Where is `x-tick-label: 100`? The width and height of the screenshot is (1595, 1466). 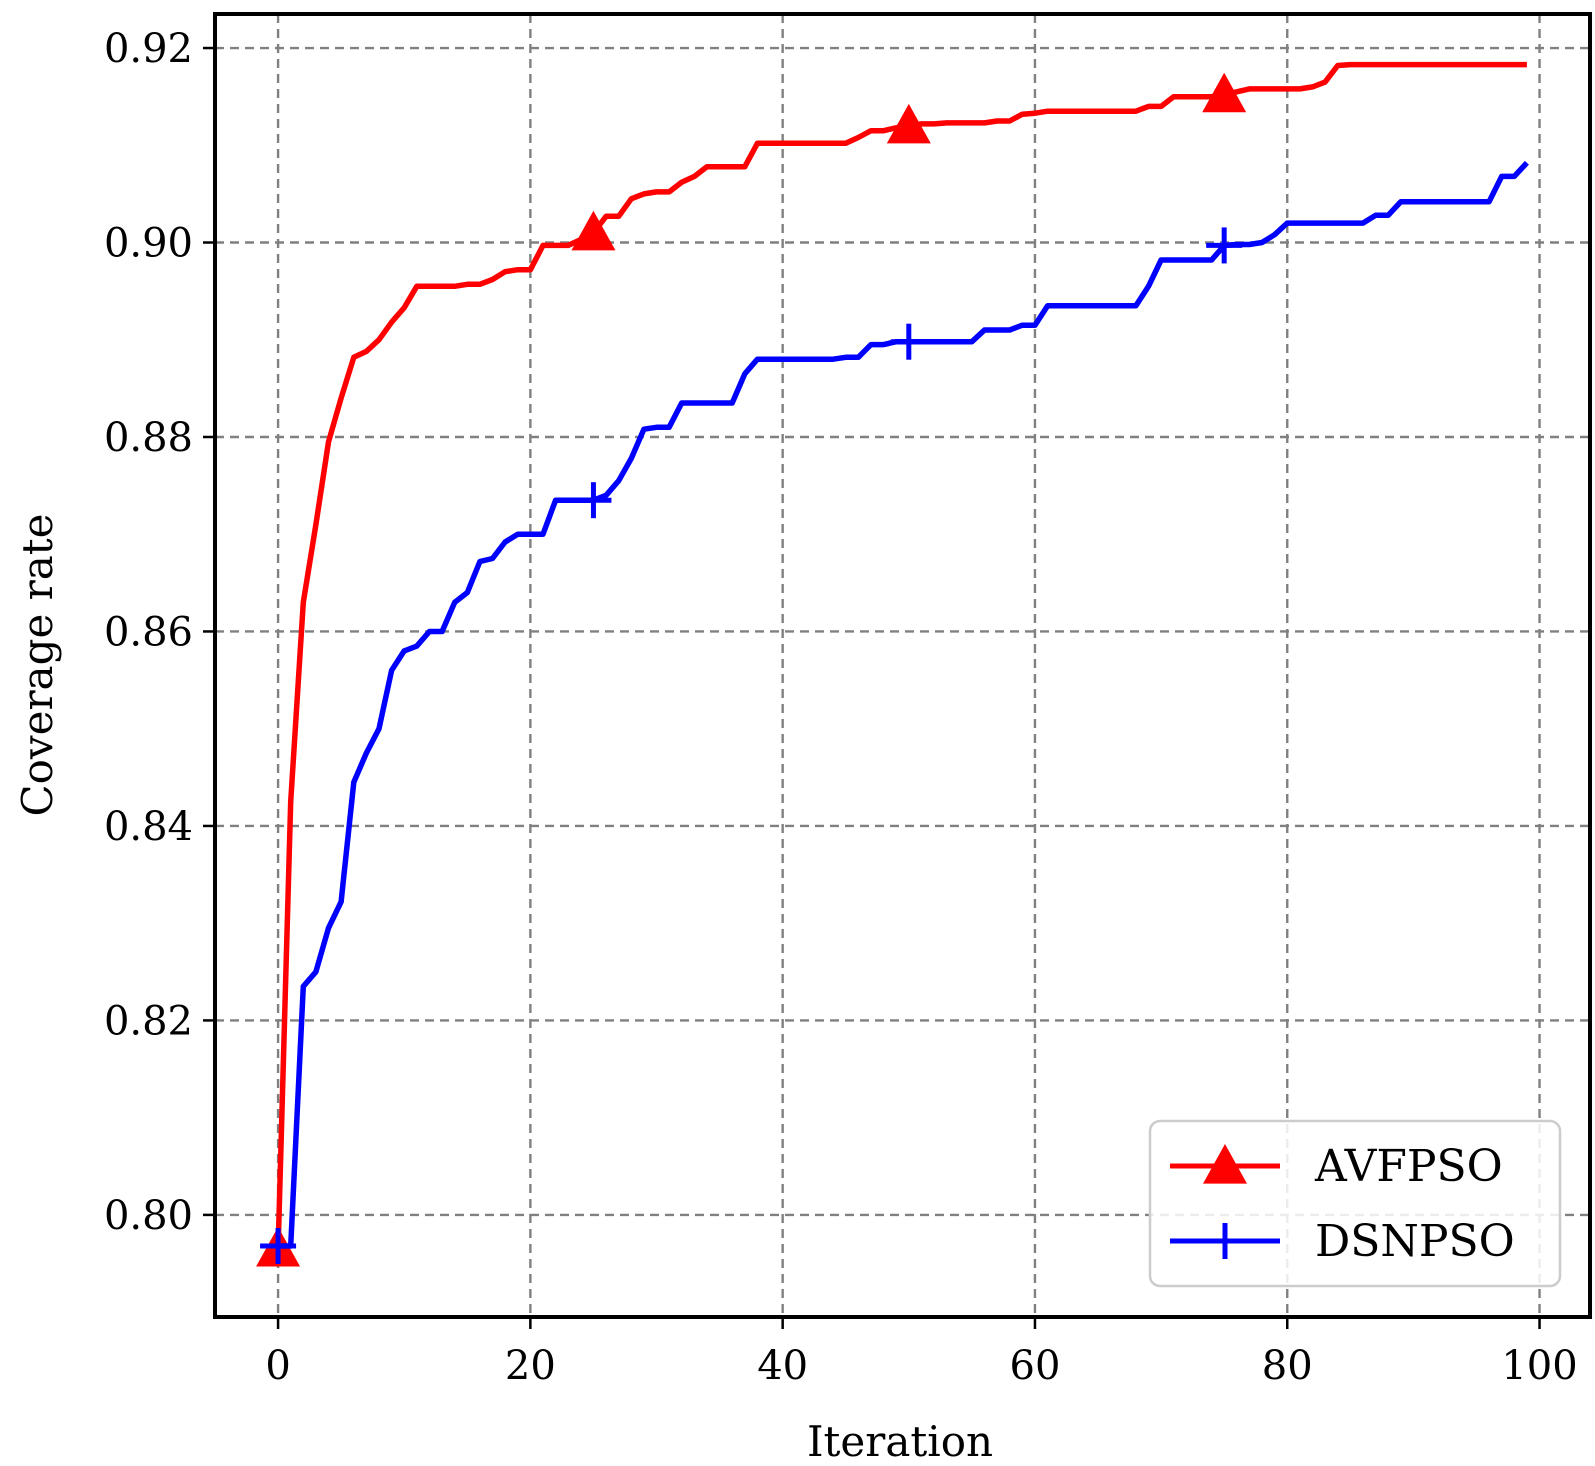
x-tick-label: 100 is located at coordinates (1539, 1366).